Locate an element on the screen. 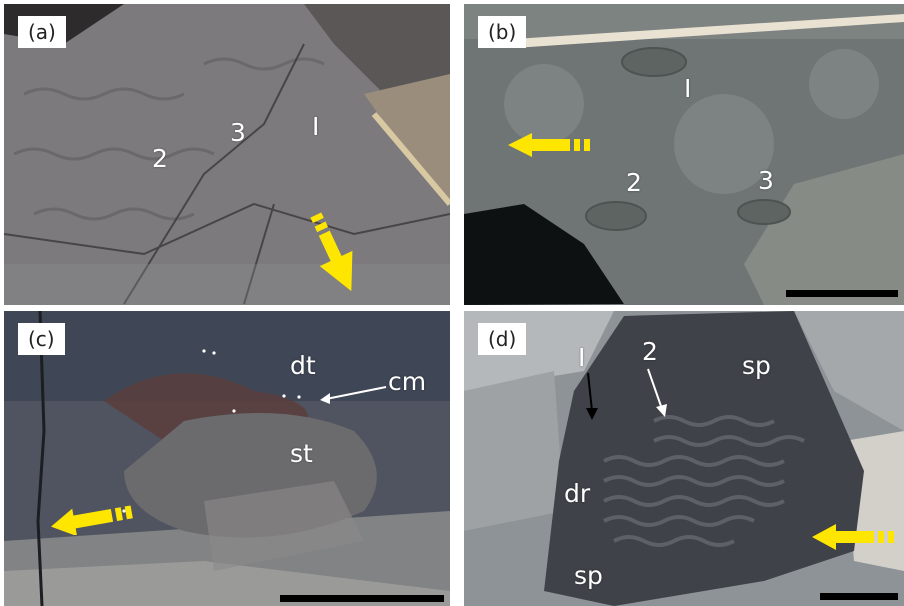  panel-label: (b) is located at coordinates (502, 32).